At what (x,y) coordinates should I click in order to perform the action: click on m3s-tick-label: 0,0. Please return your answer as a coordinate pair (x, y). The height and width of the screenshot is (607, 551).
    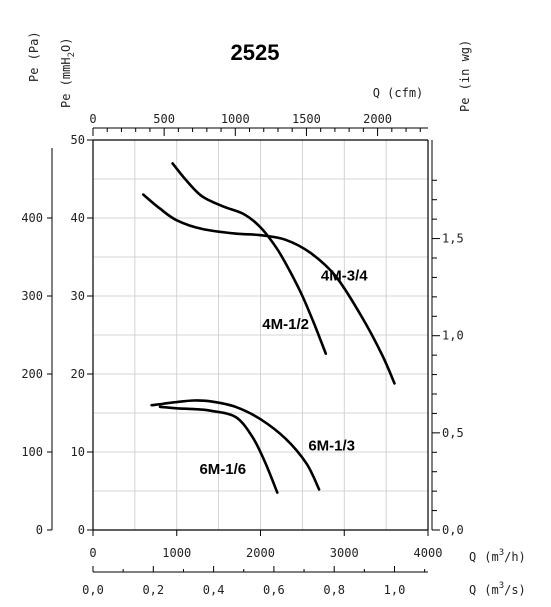
    Looking at the image, I should click on (93, 590).